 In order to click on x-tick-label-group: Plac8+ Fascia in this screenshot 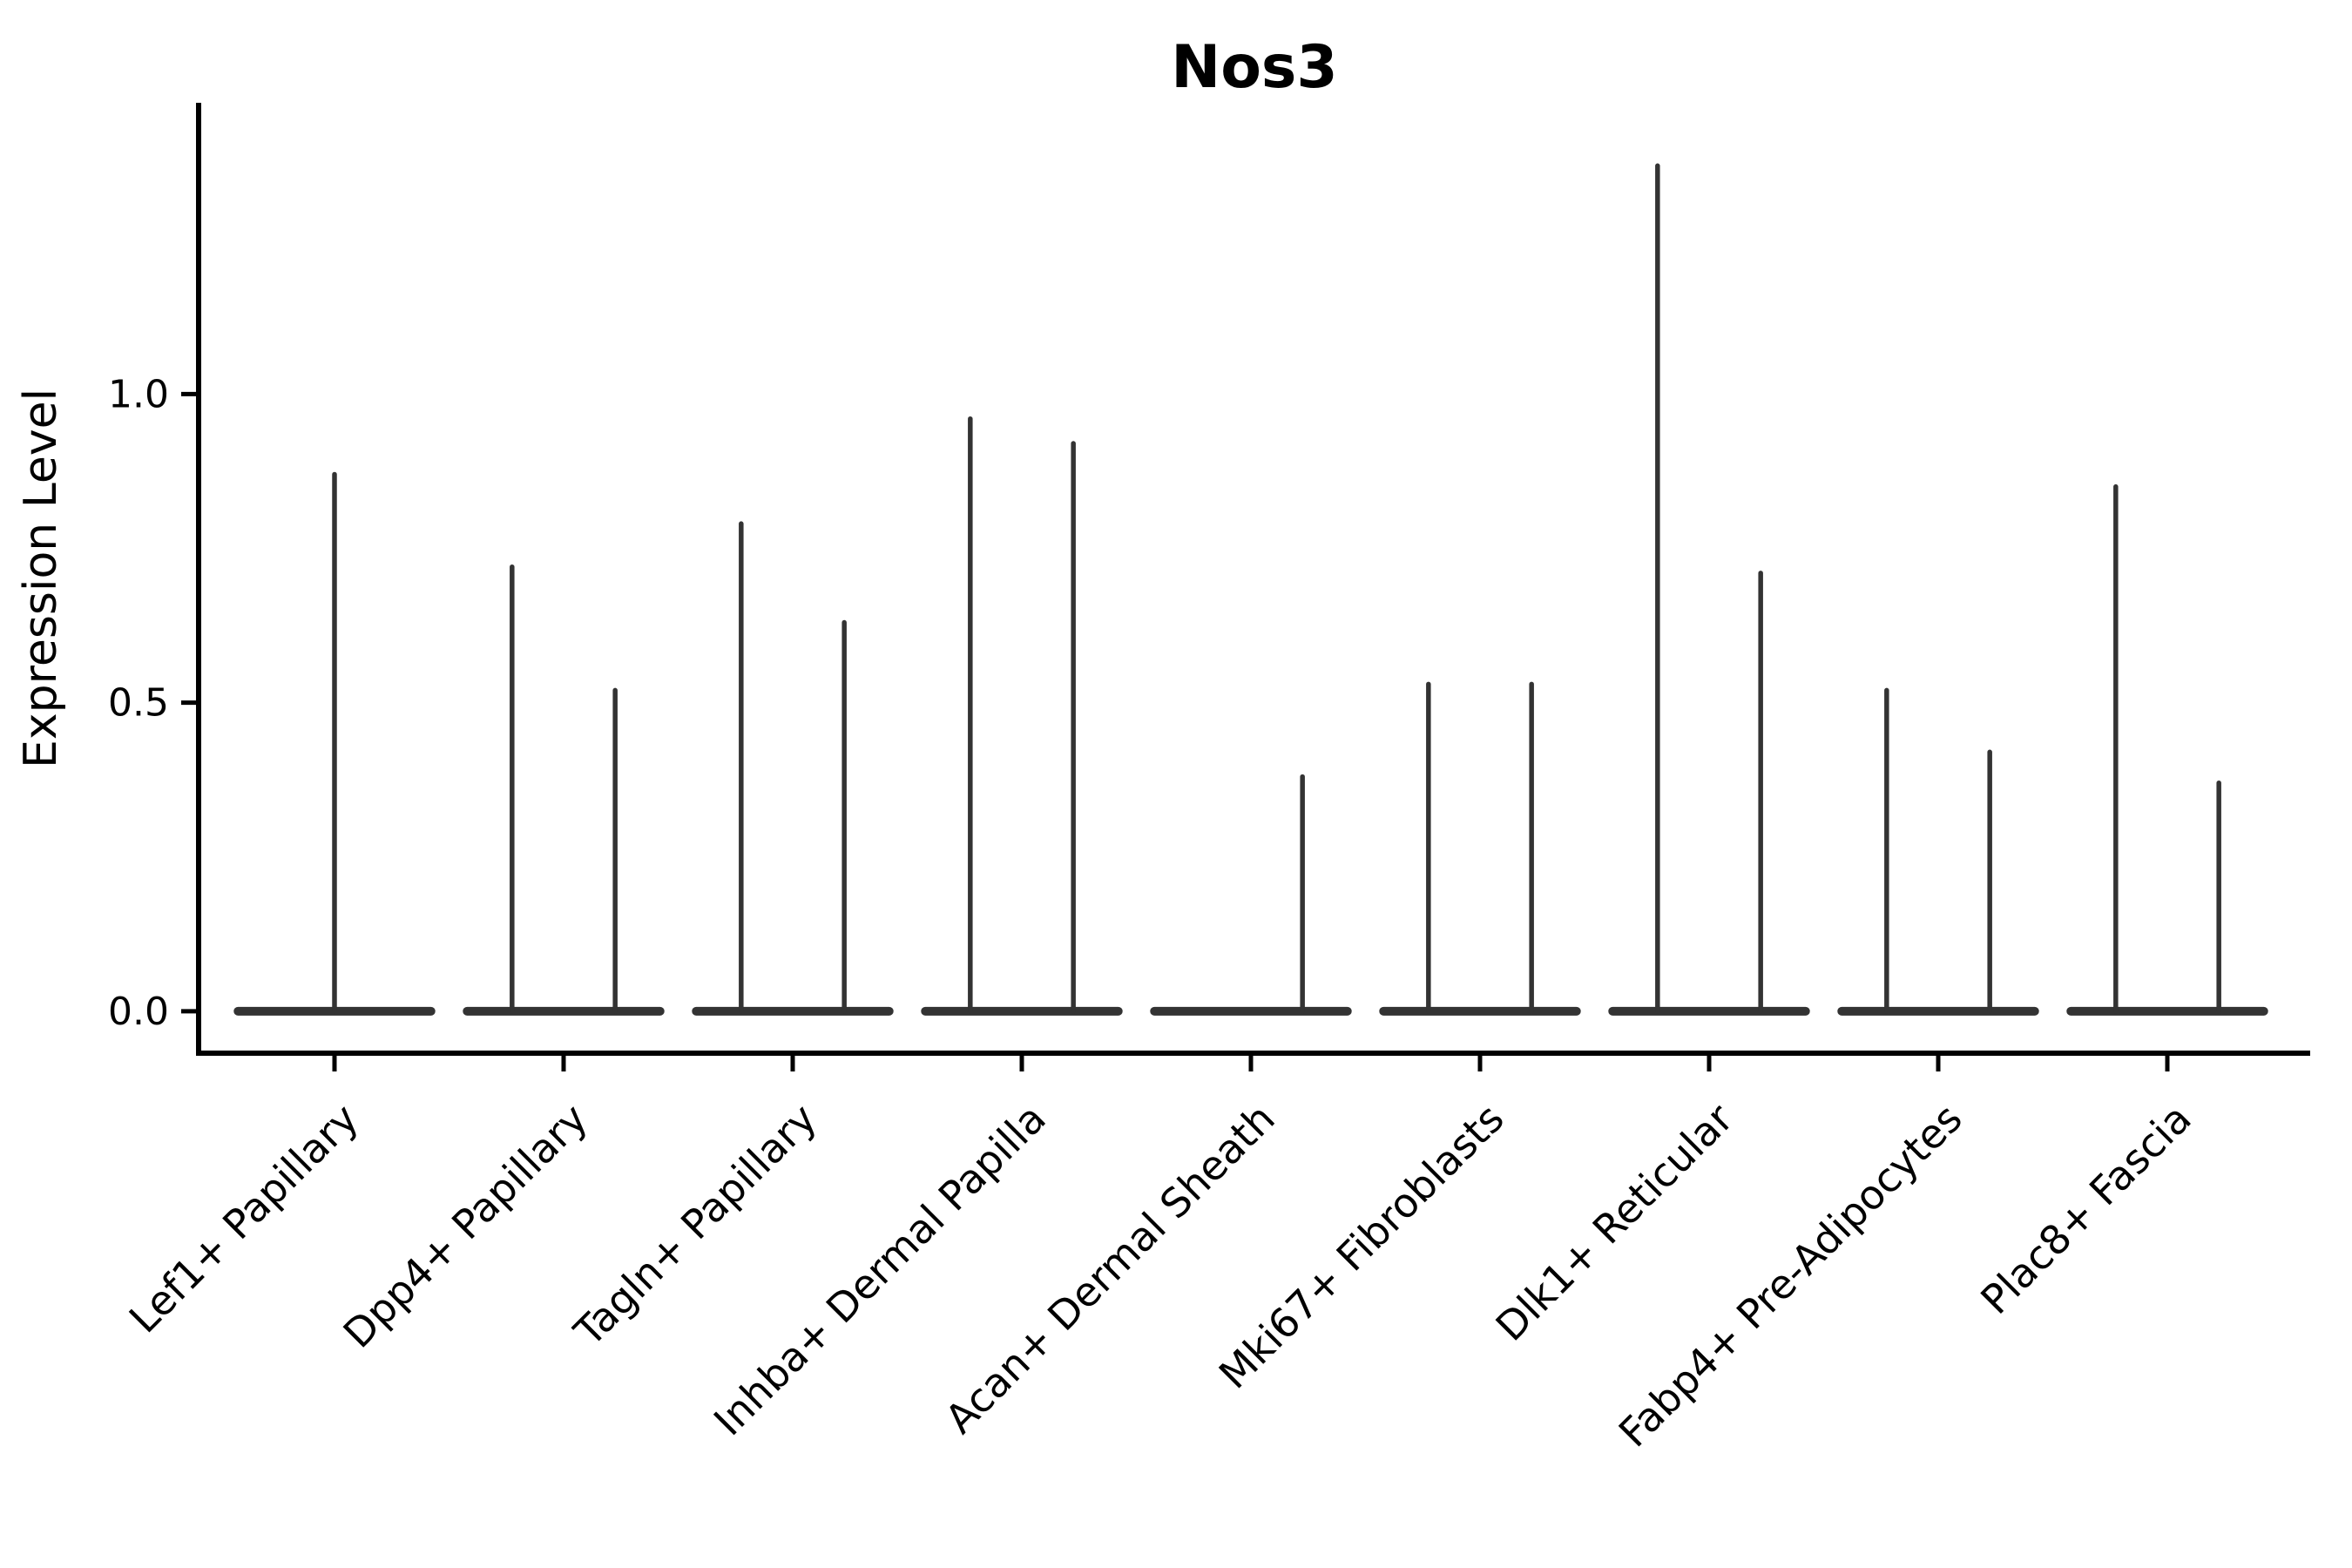, I will do `click(2085, 1209)`.